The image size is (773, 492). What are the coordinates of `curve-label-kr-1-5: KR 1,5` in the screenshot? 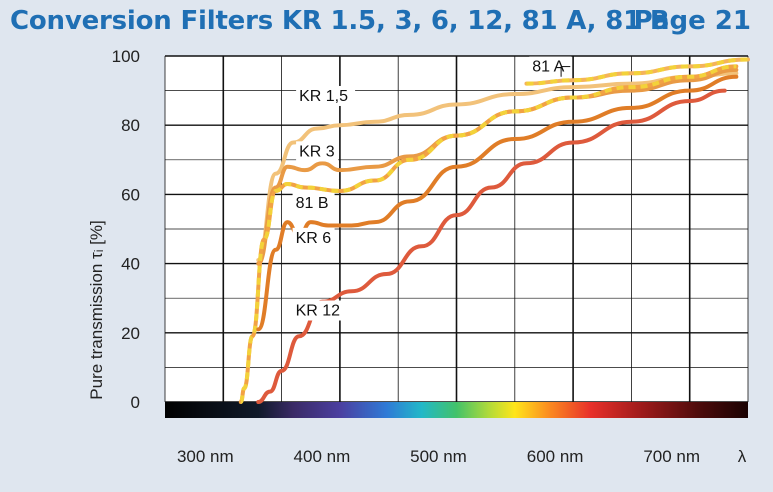 It's located at (323, 96).